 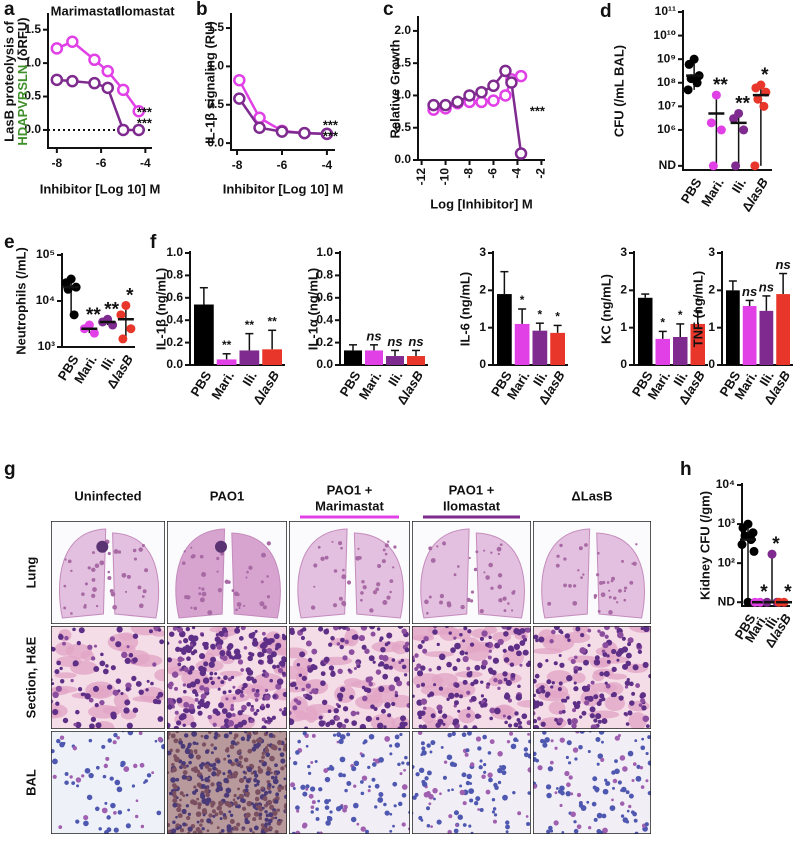 I want to click on x-tick-label: -8, so click(x=57, y=163).